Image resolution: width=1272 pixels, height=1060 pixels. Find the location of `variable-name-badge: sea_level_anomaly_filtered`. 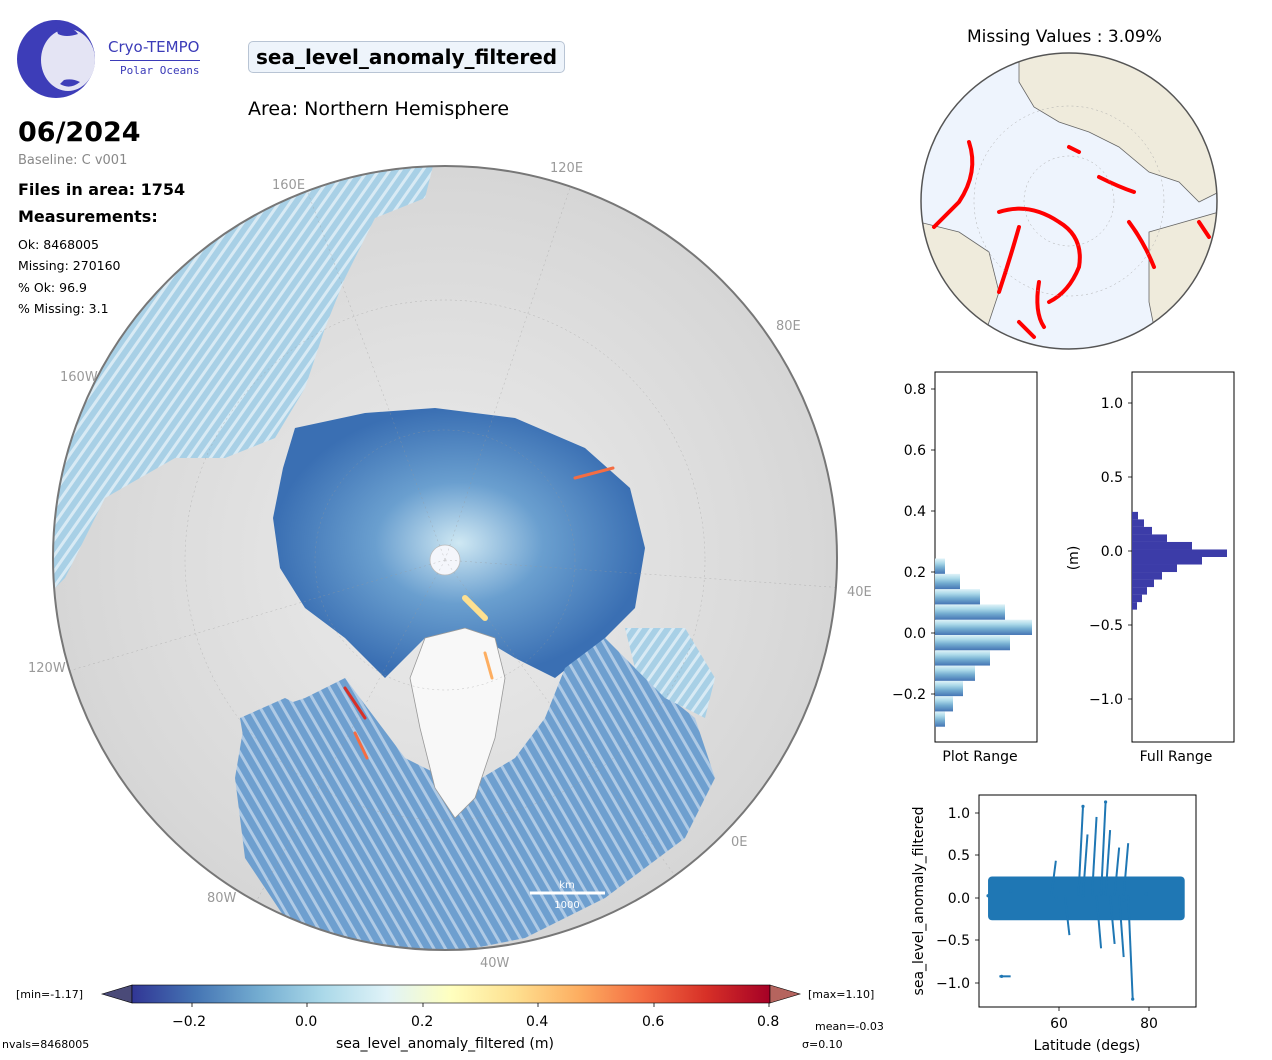

variable-name-badge: sea_level_anomaly_filtered is located at coordinates (407, 57).